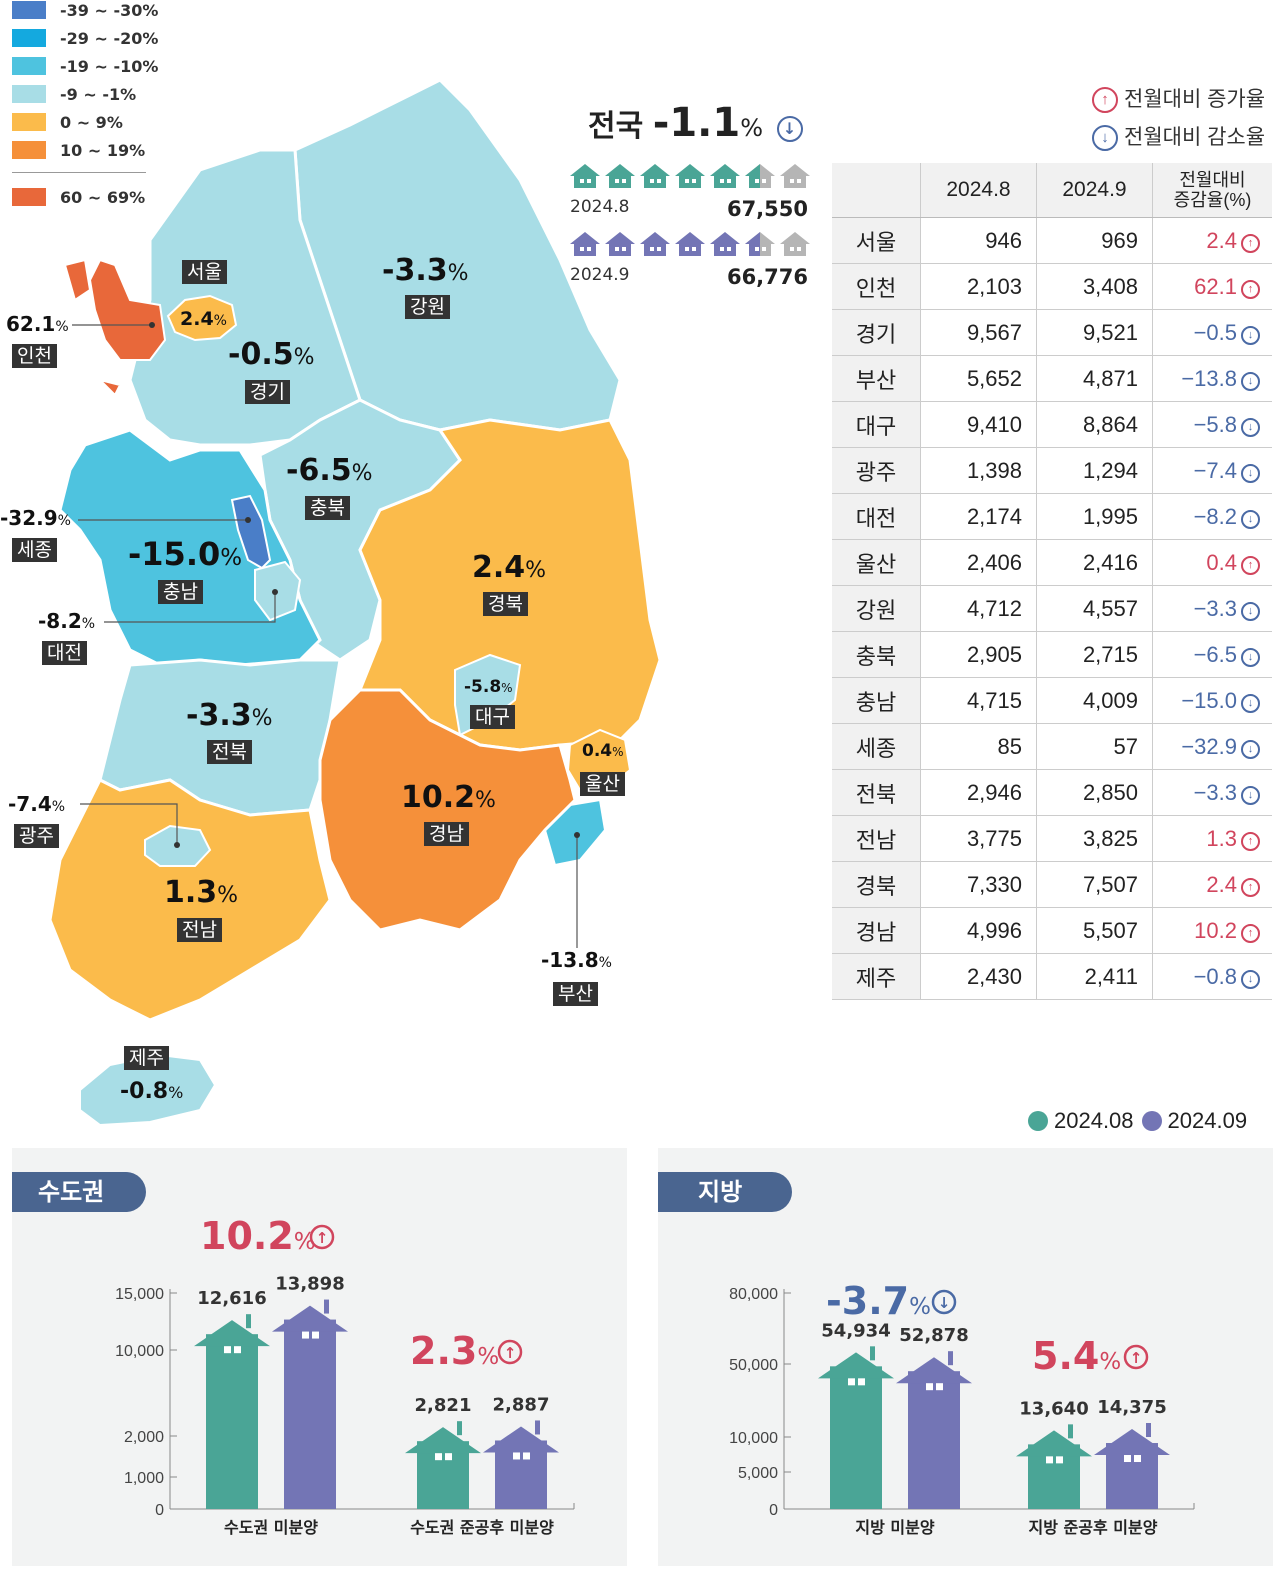  I want to click on table-cell: 7,330, so click(978, 884).